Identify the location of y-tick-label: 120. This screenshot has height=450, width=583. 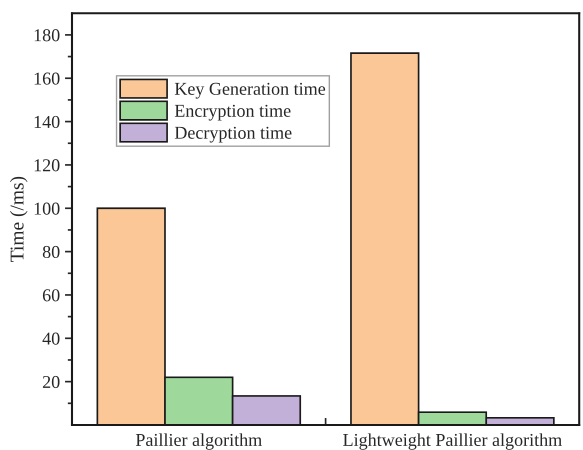
(47, 165).